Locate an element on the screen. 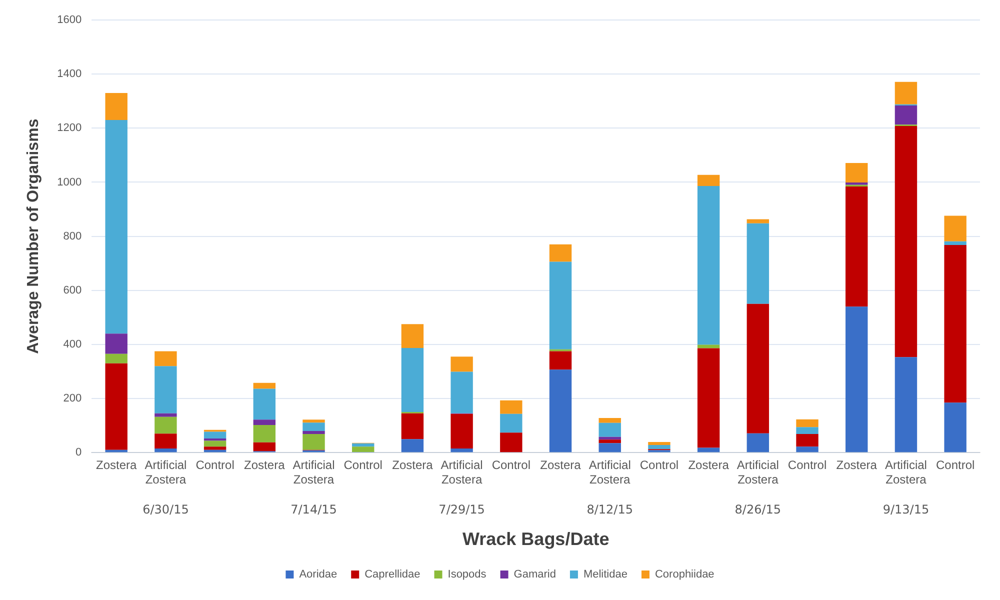 This screenshot has width=1000, height=600. y-tick-label: 600 is located at coordinates (72, 290).